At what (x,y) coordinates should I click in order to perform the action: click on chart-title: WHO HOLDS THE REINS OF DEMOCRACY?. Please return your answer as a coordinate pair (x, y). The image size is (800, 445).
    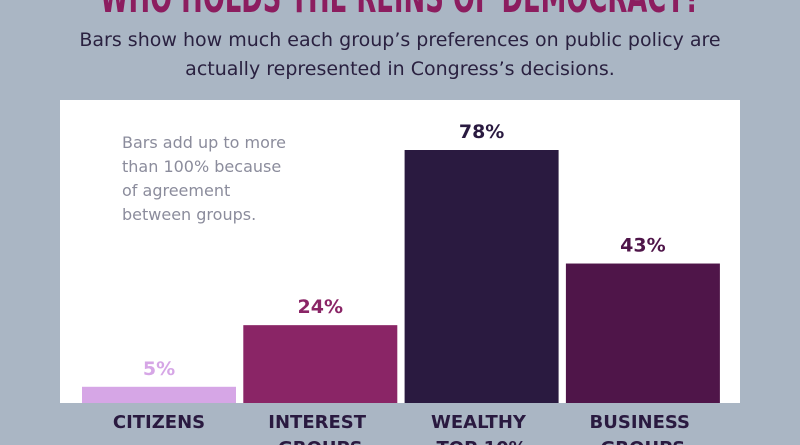
    Looking at the image, I should click on (400, 11).